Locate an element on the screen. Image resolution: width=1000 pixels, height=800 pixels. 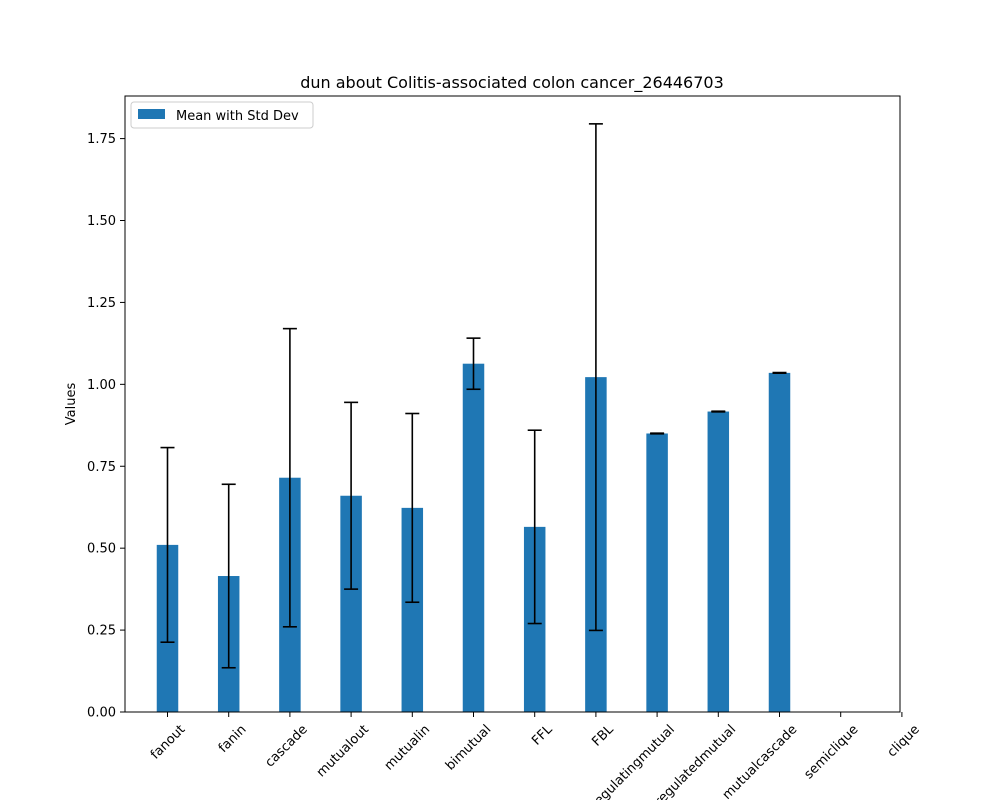
x-tick-label: mutualin is located at coordinates (407, 747).